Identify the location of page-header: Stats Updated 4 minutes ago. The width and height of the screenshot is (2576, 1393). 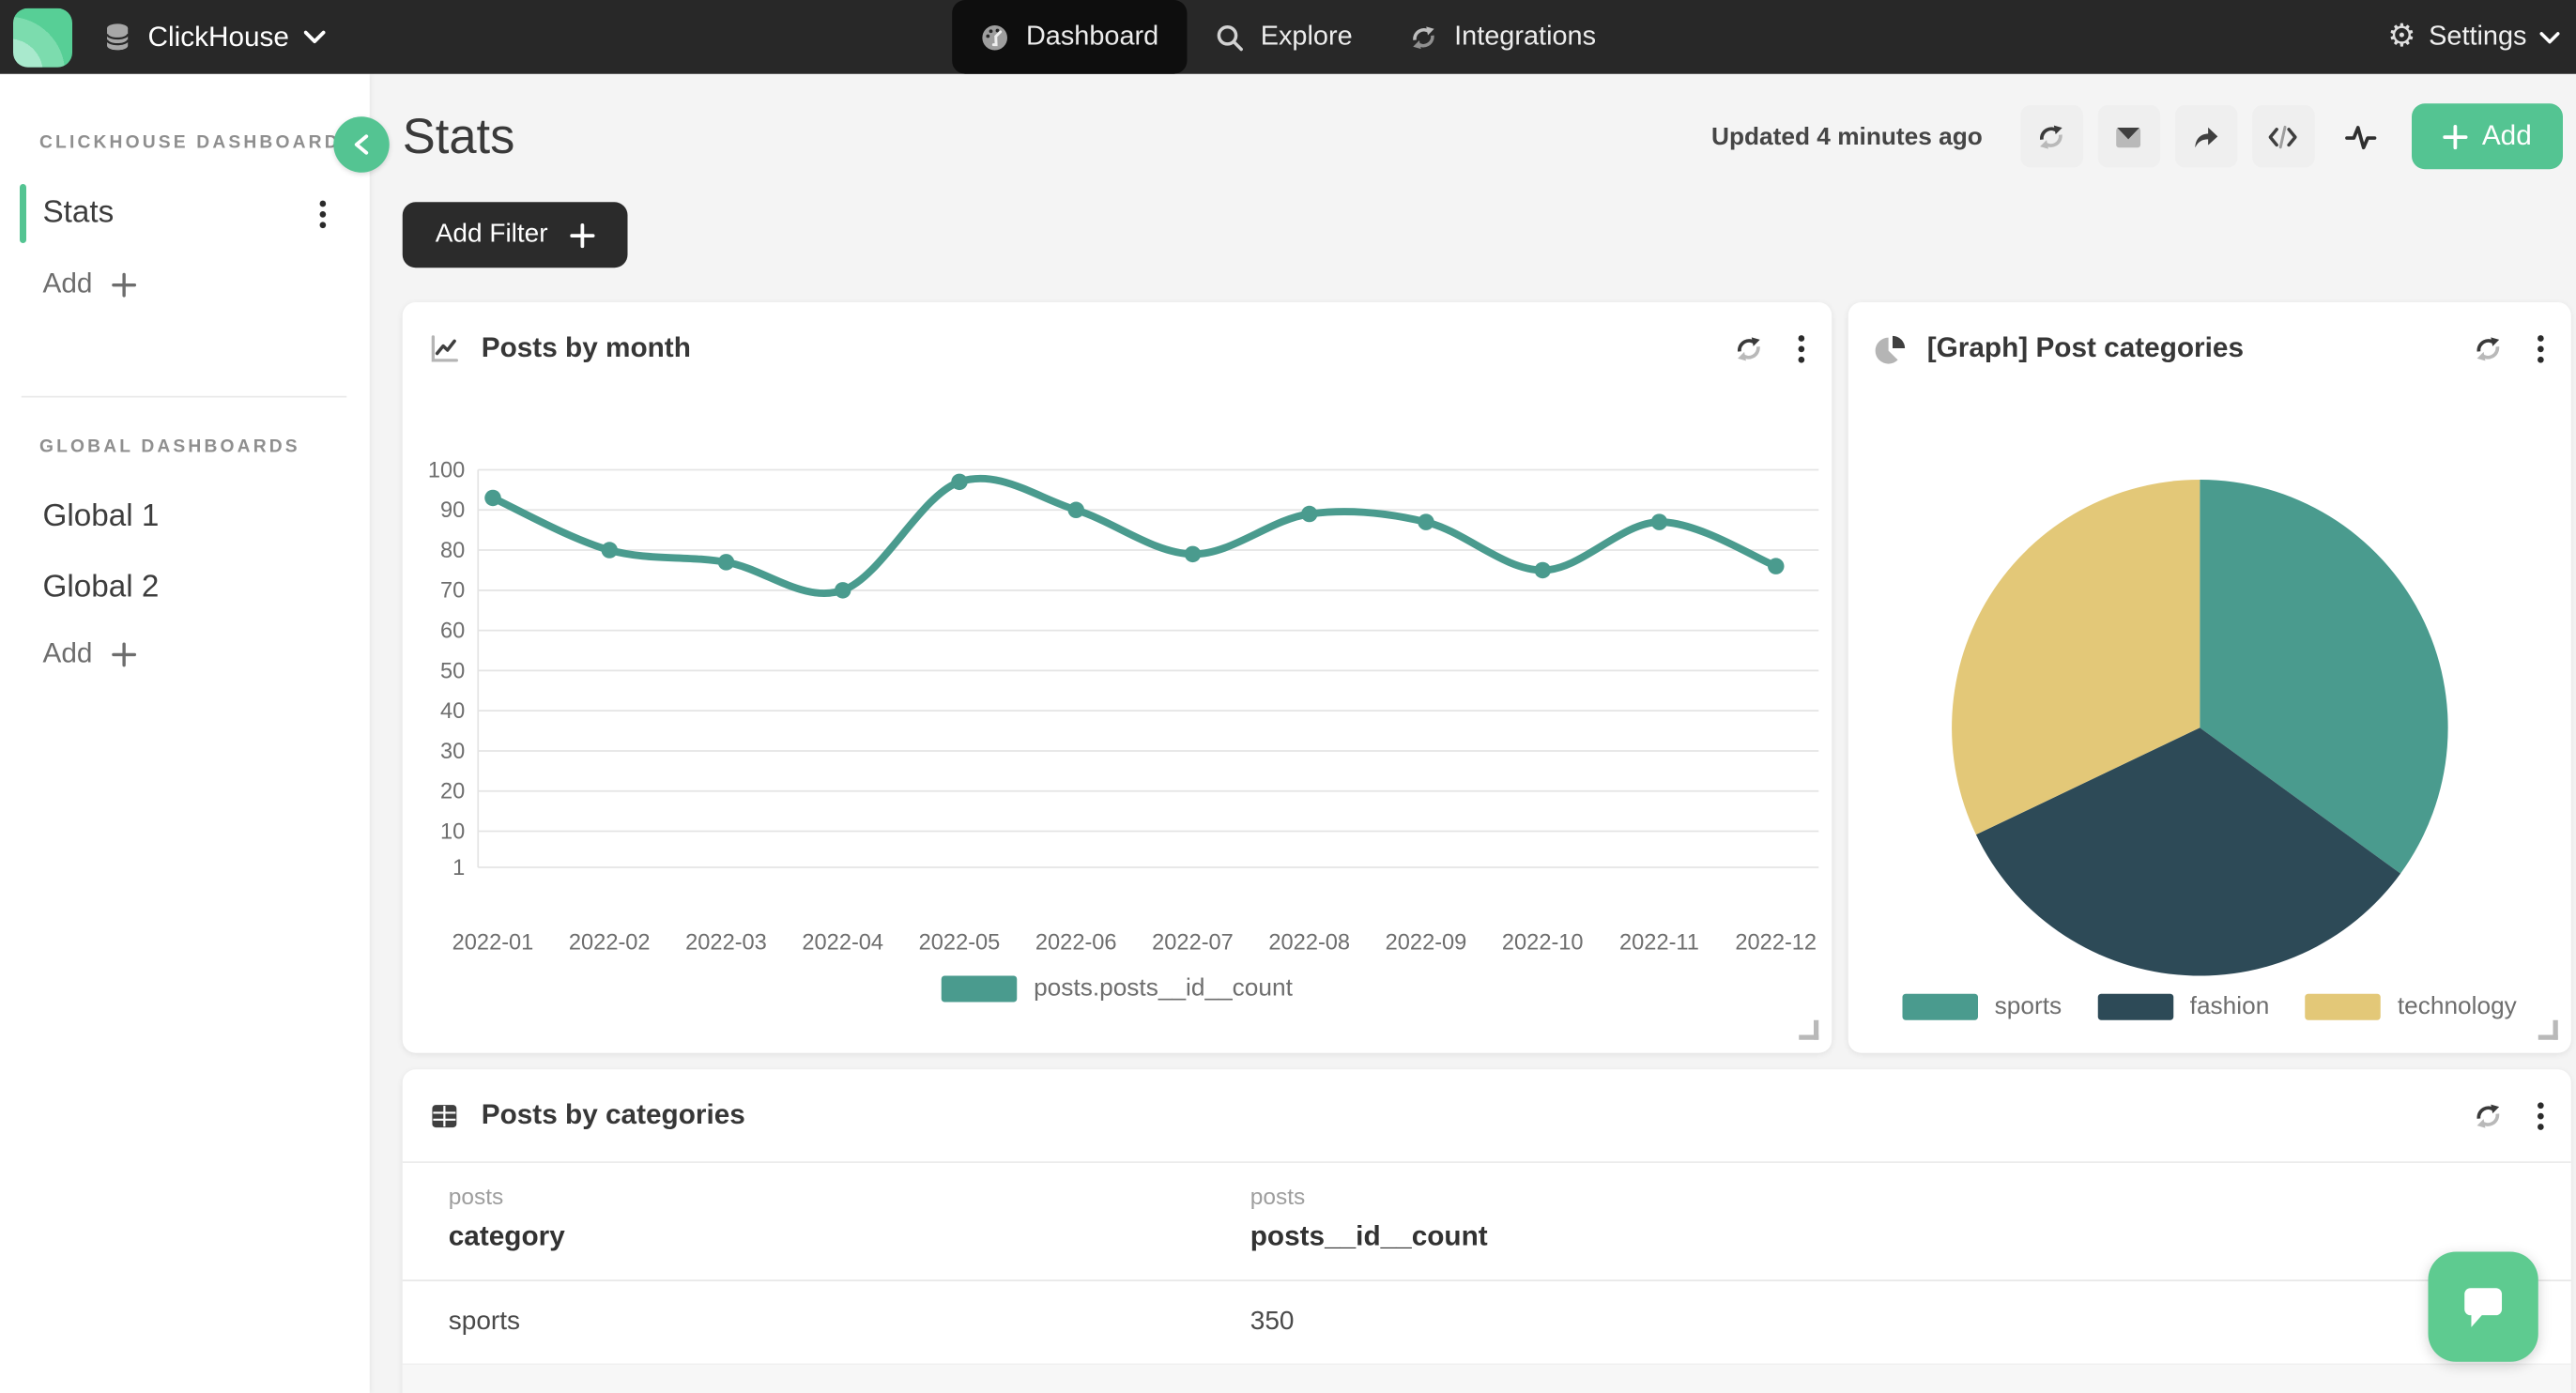
(1473, 138).